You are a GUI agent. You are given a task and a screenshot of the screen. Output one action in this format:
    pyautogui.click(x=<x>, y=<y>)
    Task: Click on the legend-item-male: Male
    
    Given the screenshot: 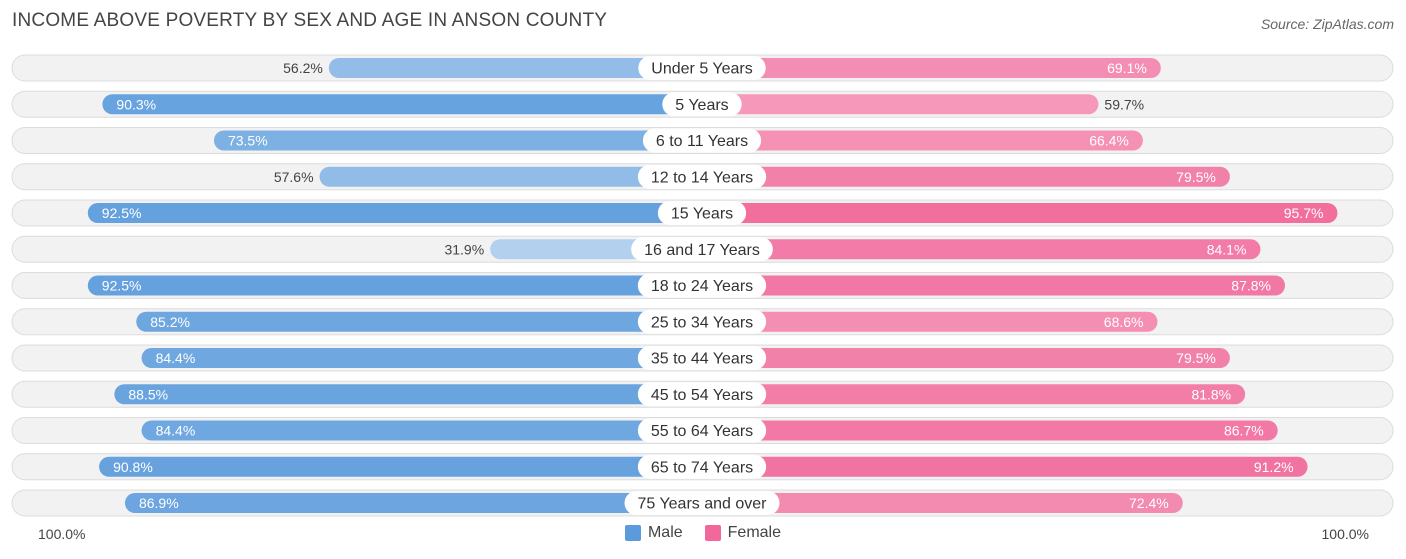 What is the action you would take?
    pyautogui.click(x=653, y=533)
    